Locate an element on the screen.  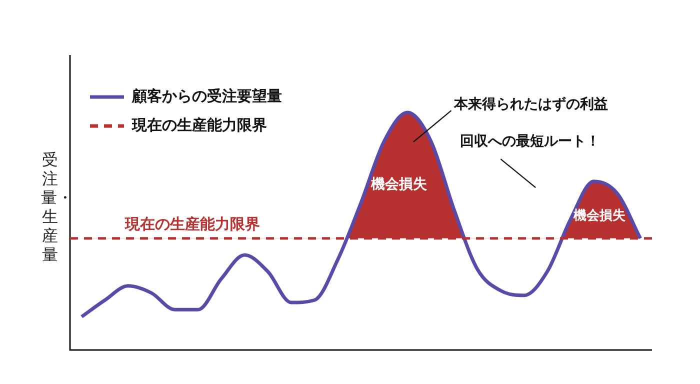
legend-label: 顧客からの受注要望量 is located at coordinates (206, 95).